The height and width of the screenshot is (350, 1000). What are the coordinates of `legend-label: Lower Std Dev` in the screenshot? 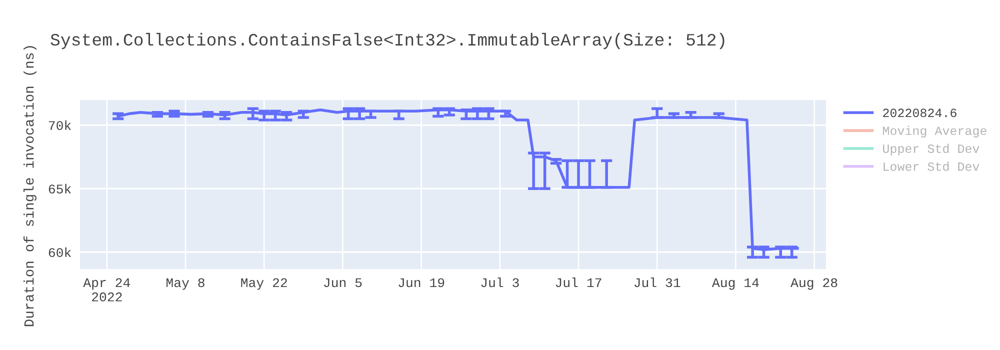 It's located at (932, 166).